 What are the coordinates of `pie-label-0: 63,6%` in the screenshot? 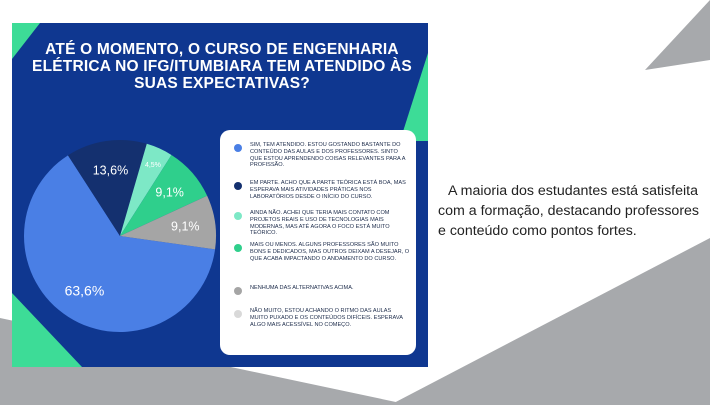 It's located at (85, 291).